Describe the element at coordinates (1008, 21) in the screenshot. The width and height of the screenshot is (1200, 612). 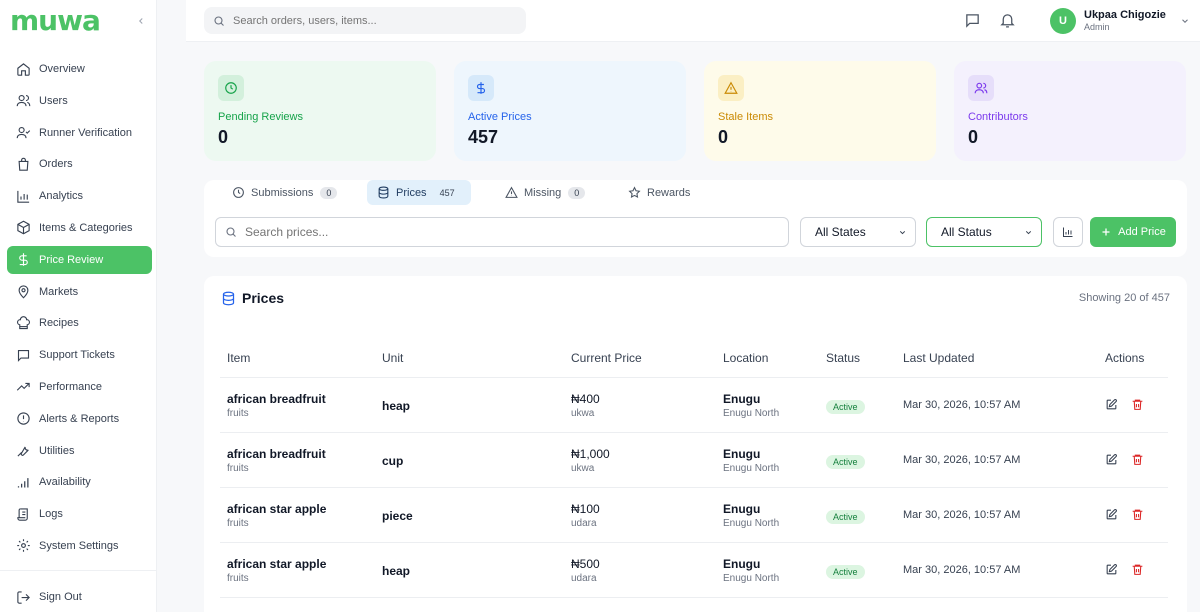
I see `notifications-bell-icon` at that location.